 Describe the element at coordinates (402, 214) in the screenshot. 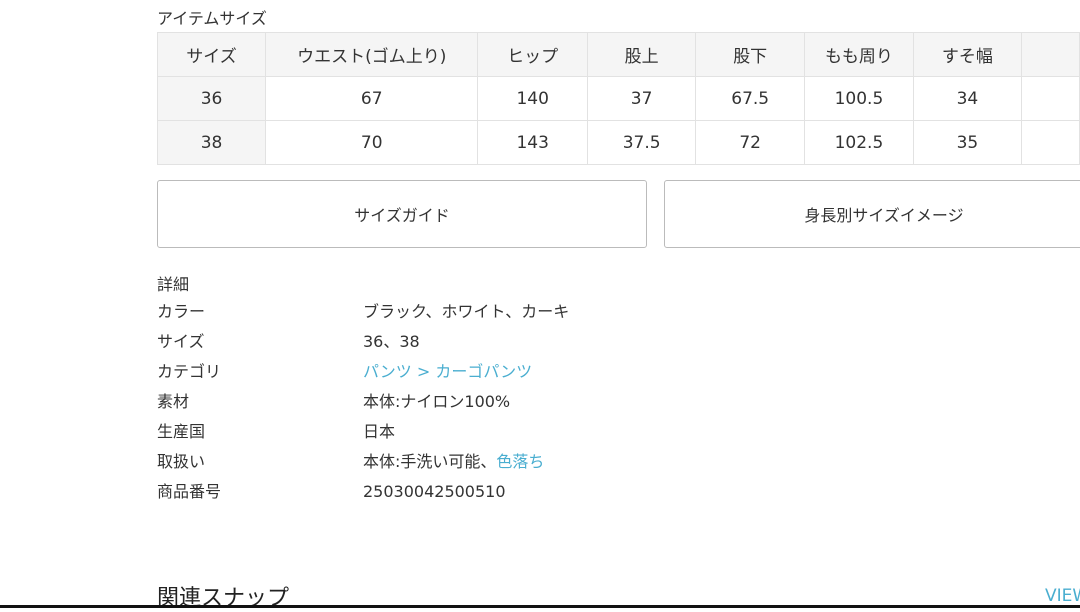

I see `size-guide-button: サイズガイド` at that location.